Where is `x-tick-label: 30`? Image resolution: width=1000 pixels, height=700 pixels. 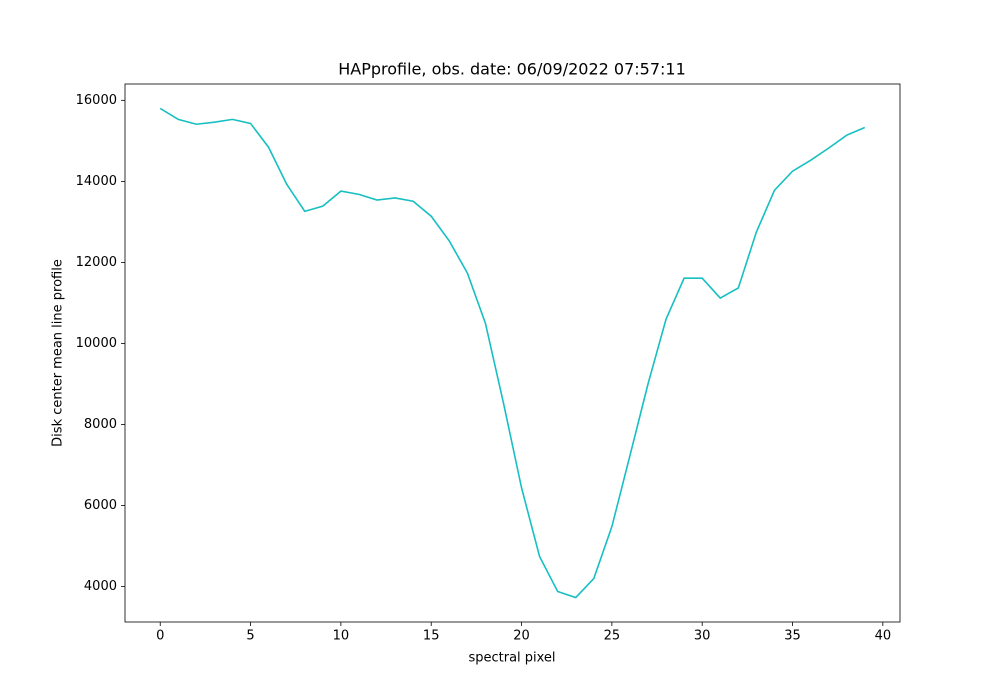
x-tick-label: 30 is located at coordinates (702, 636).